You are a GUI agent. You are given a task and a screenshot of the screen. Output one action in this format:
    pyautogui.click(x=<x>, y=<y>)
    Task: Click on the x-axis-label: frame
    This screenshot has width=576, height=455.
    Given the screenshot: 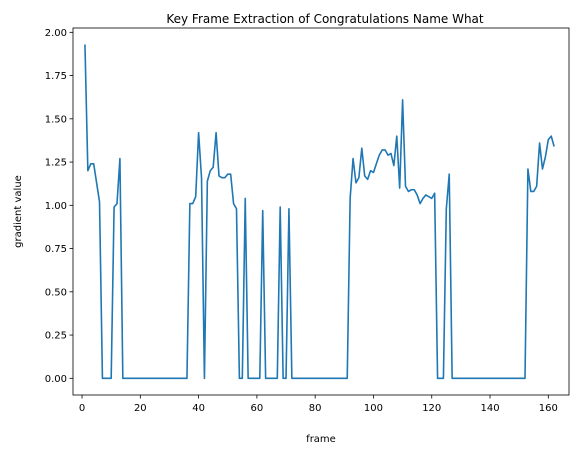 What is the action you would take?
    pyautogui.click(x=321, y=439)
    